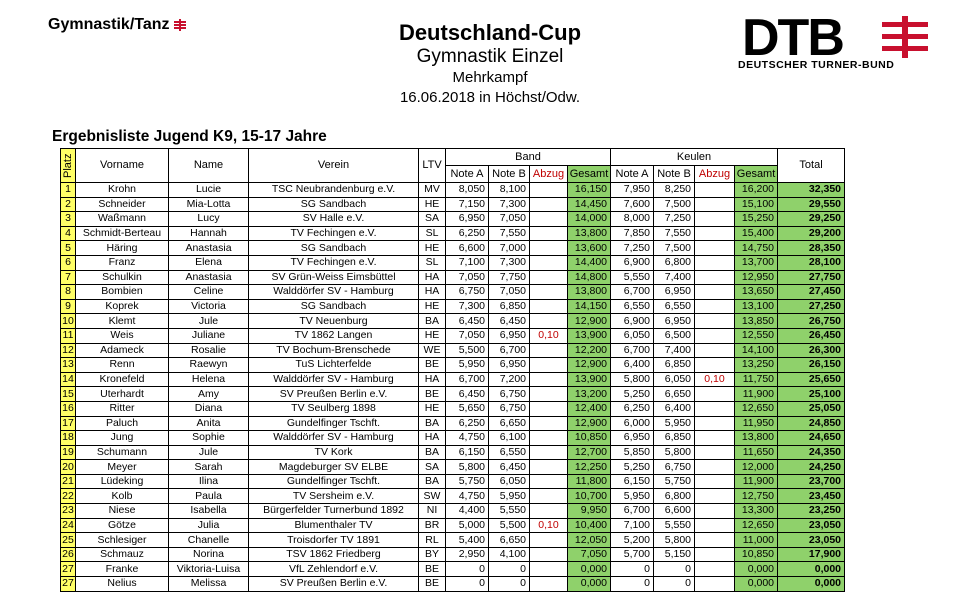  Describe the element at coordinates (793, 38) in the screenshot. I see `dtb-abbr: DTB` at that location.